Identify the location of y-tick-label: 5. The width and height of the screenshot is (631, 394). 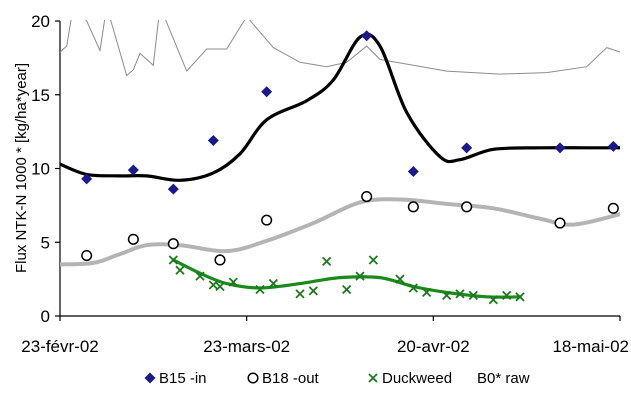
(45, 242).